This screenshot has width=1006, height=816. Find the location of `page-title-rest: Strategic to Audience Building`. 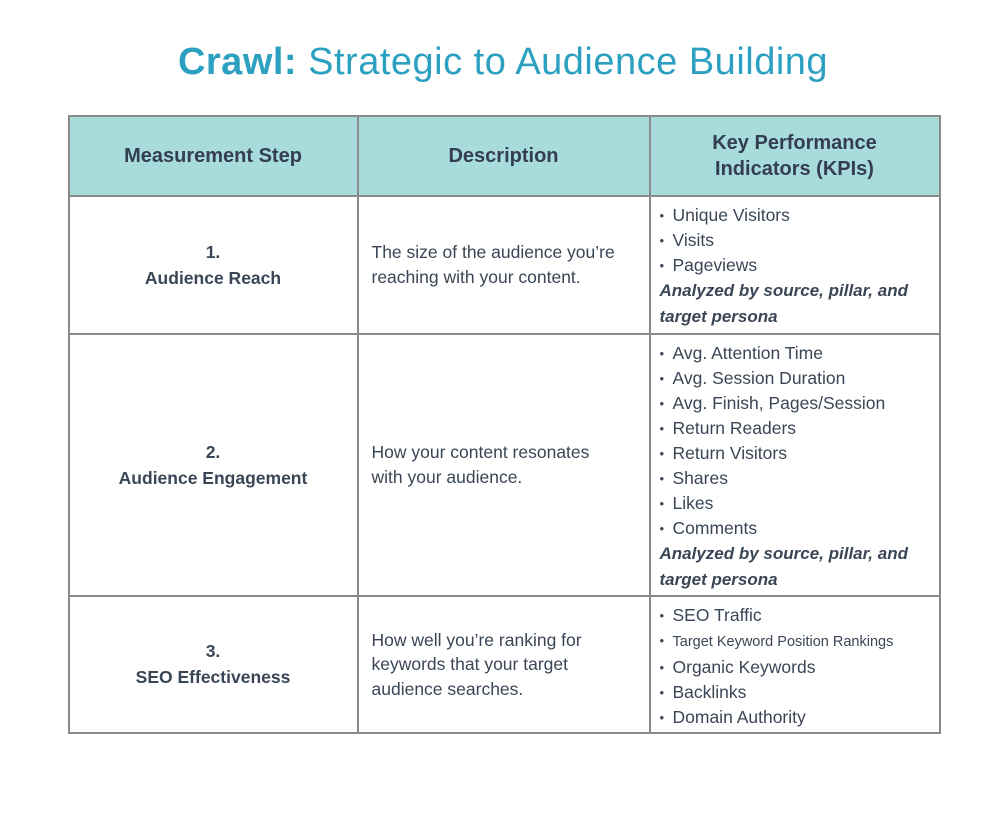

page-title-rest: Strategic to Audience Building is located at coordinates (563, 62).